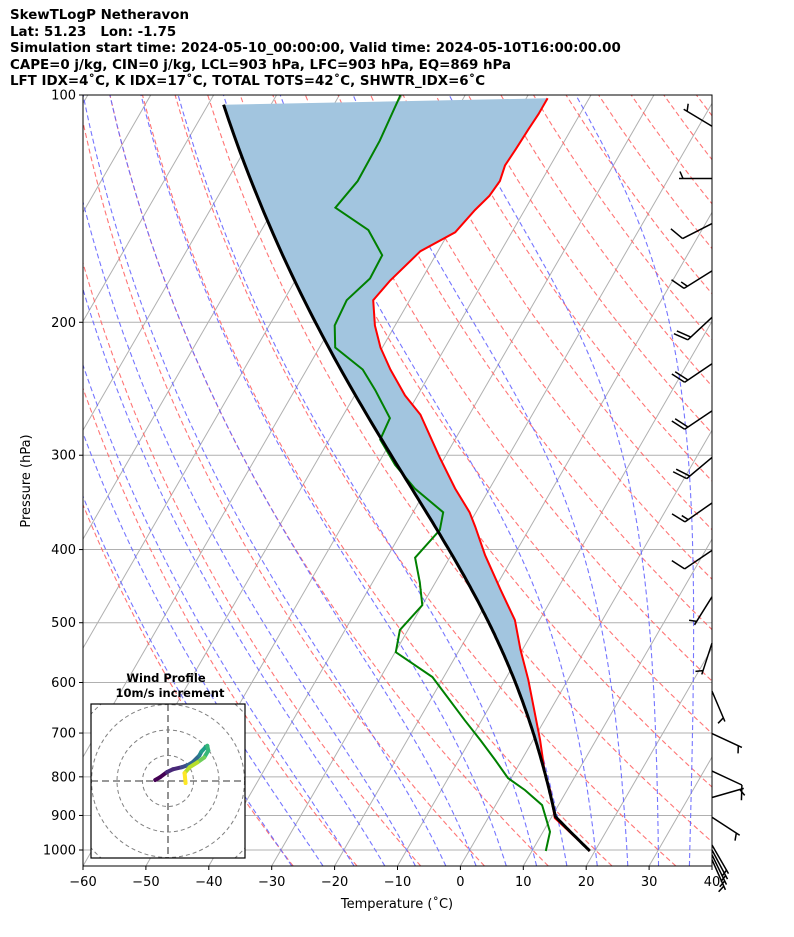  I want to click on y-tick-label: 400, so click(63, 550).